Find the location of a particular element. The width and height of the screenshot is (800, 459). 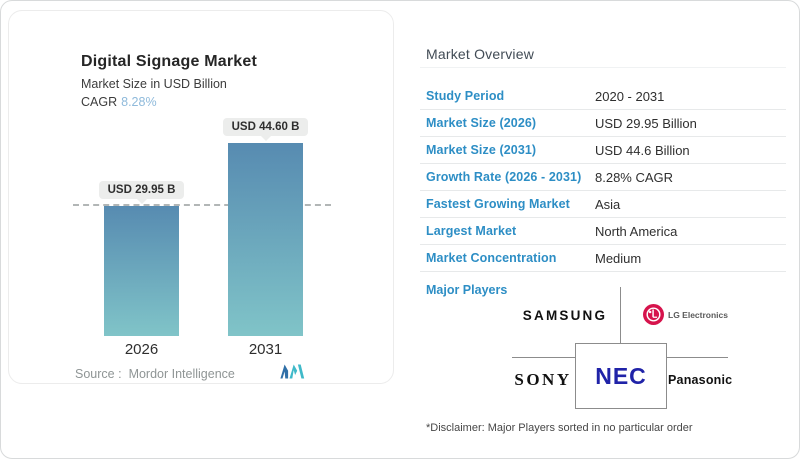

x-tick-2031: 2031 is located at coordinates (265, 349).